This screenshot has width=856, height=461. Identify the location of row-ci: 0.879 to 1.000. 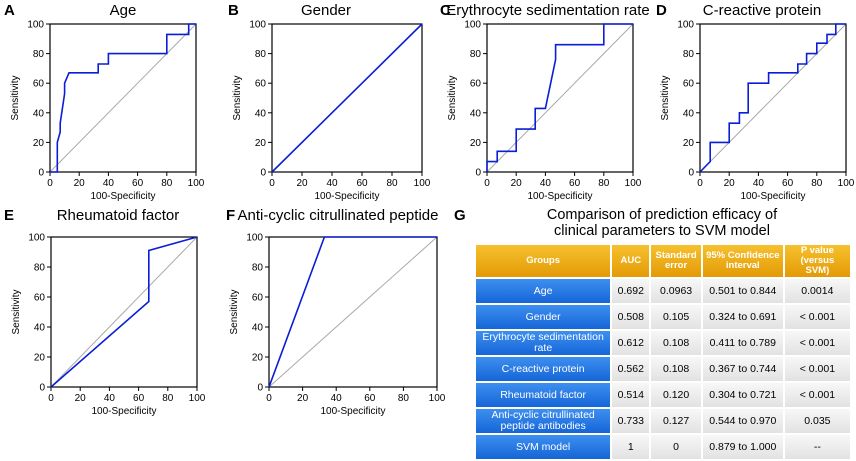
(742, 447).